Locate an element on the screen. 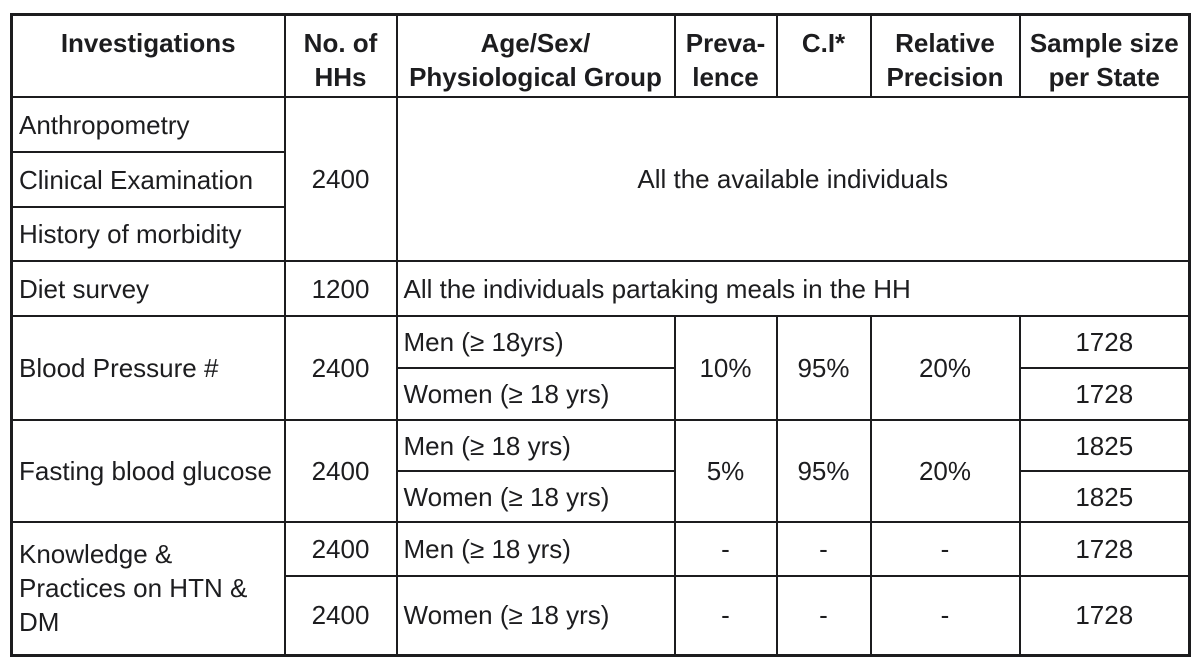  cell-anthro-group-hhs: 2400 is located at coordinates (340, 179).